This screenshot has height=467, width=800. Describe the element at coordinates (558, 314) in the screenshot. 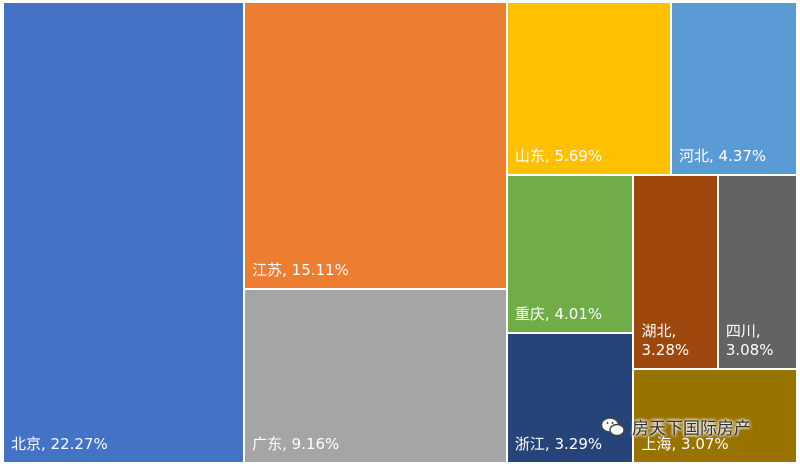

I see `data-label: 重庆, 4.01%` at that location.